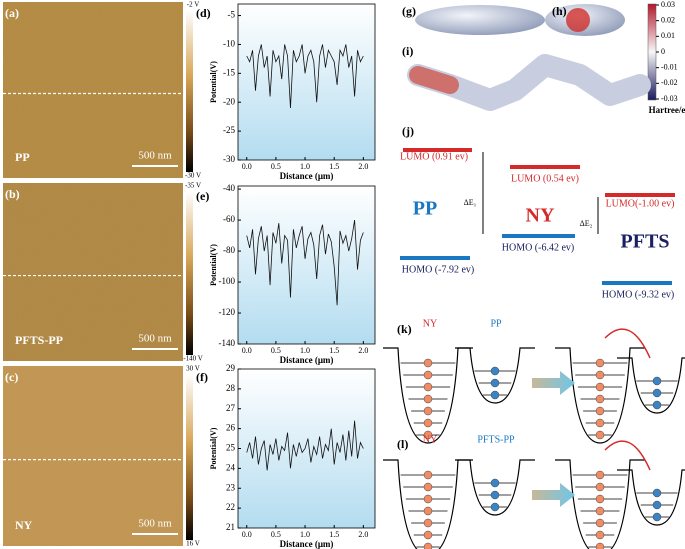 This screenshot has height=549, width=685. What do you see at coordinates (193, 369) in the screenshot?
I see `colorbar-max: 30 V` at bounding box center [193, 369].